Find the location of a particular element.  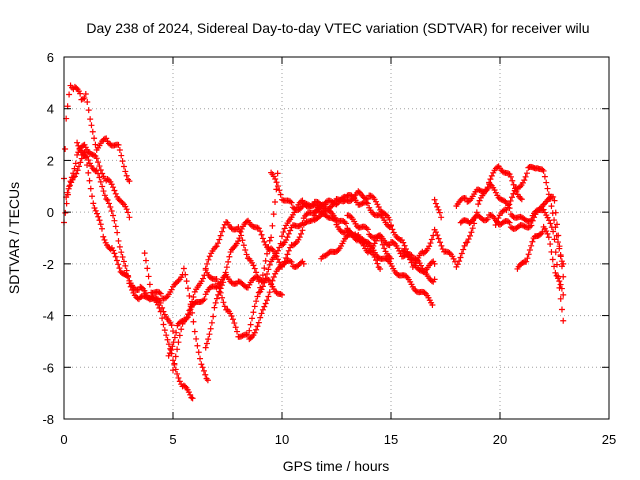

x-tick-label: 20 is located at coordinates (500, 439).